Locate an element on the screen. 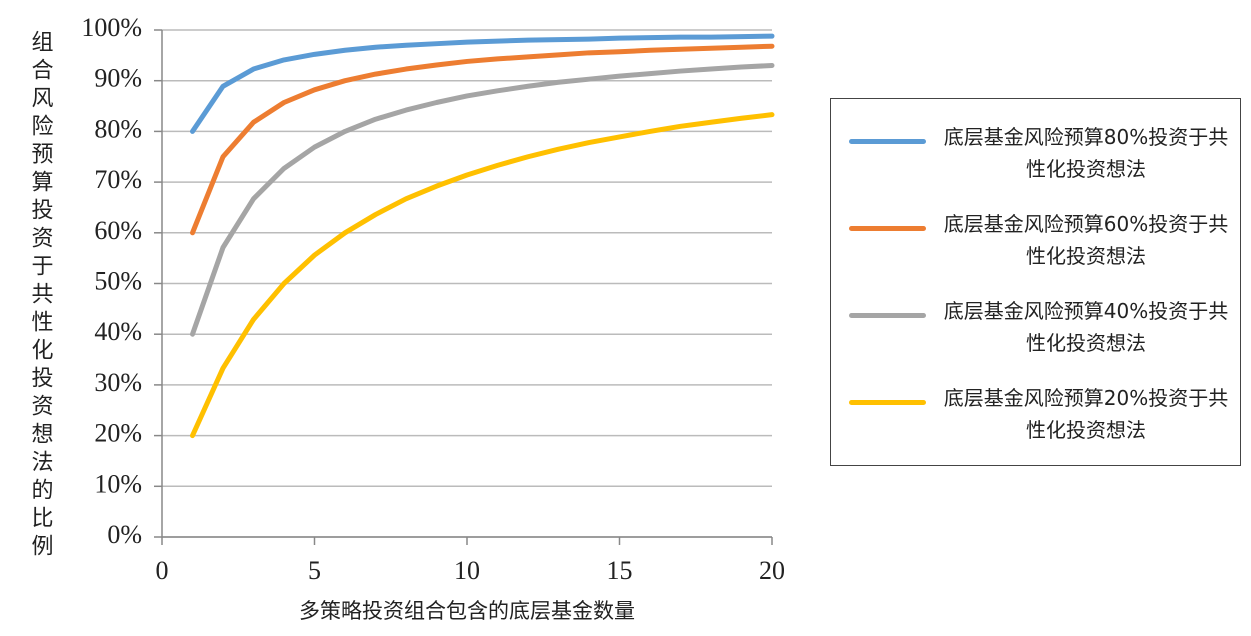 This screenshot has height=636, width=1251. legend-entry: 底层基金风险预算40%投资于共性化投资想法 is located at coordinates (1036, 327).